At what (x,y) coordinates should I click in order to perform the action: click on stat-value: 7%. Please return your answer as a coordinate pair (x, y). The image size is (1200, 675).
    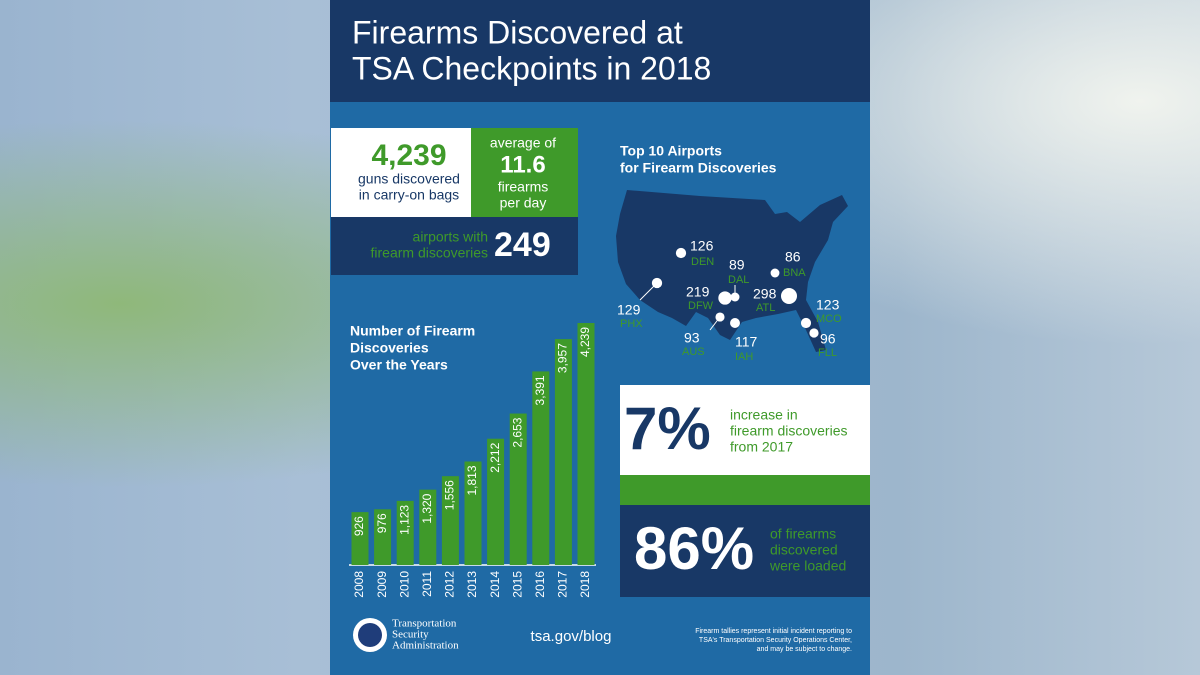
    Looking at the image, I should click on (667, 428).